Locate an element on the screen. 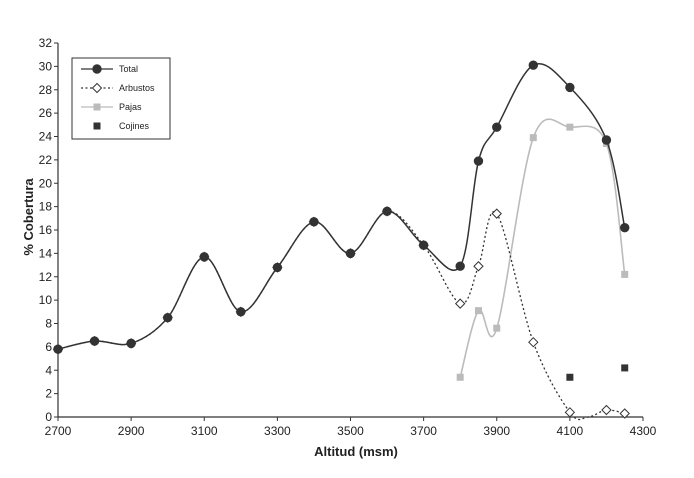 The image size is (694, 478). series-cojines is located at coordinates (597, 372).